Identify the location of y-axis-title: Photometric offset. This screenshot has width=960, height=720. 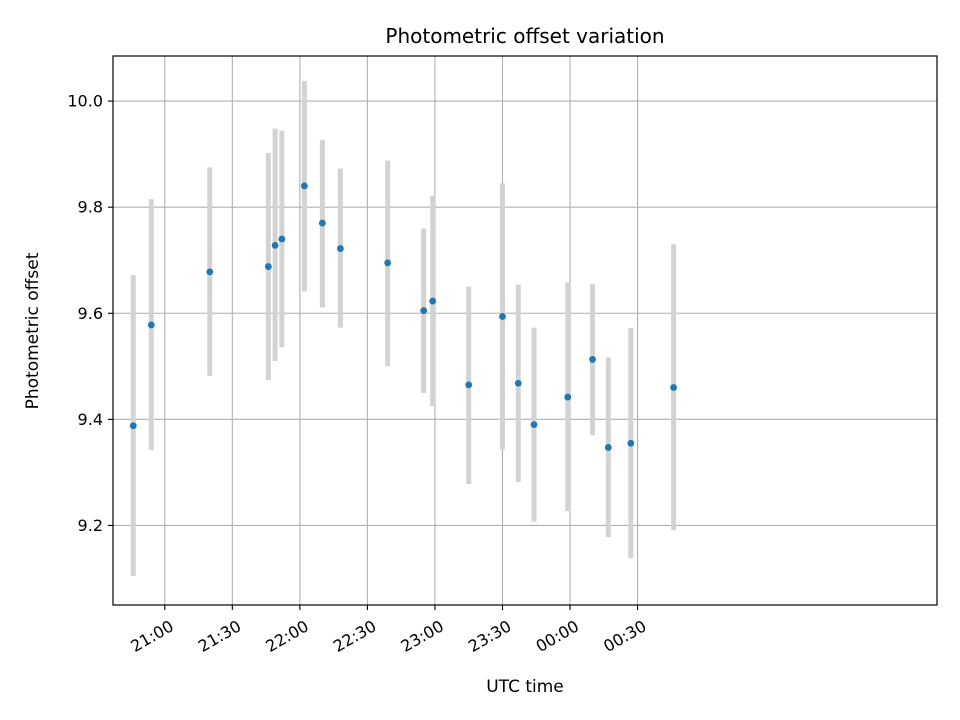
(33, 330).